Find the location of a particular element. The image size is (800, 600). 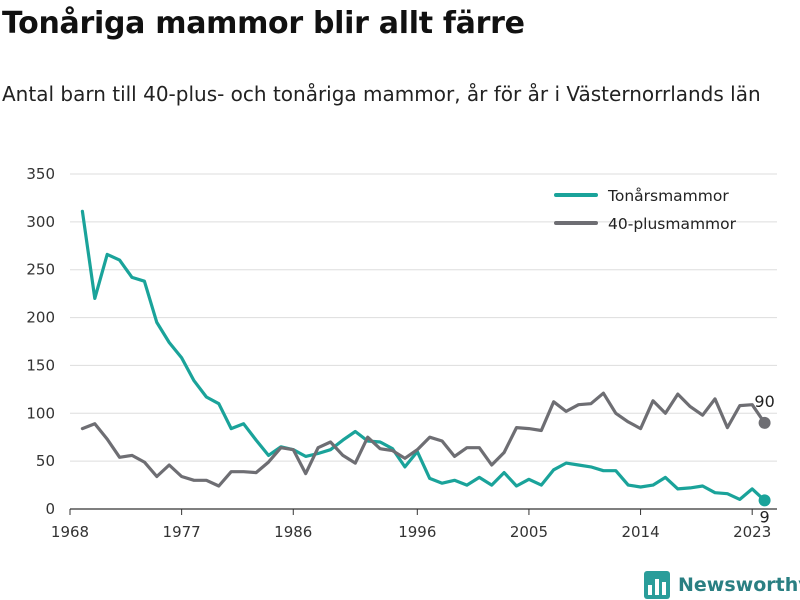

y-tick-label: 300 is located at coordinates (40, 222).